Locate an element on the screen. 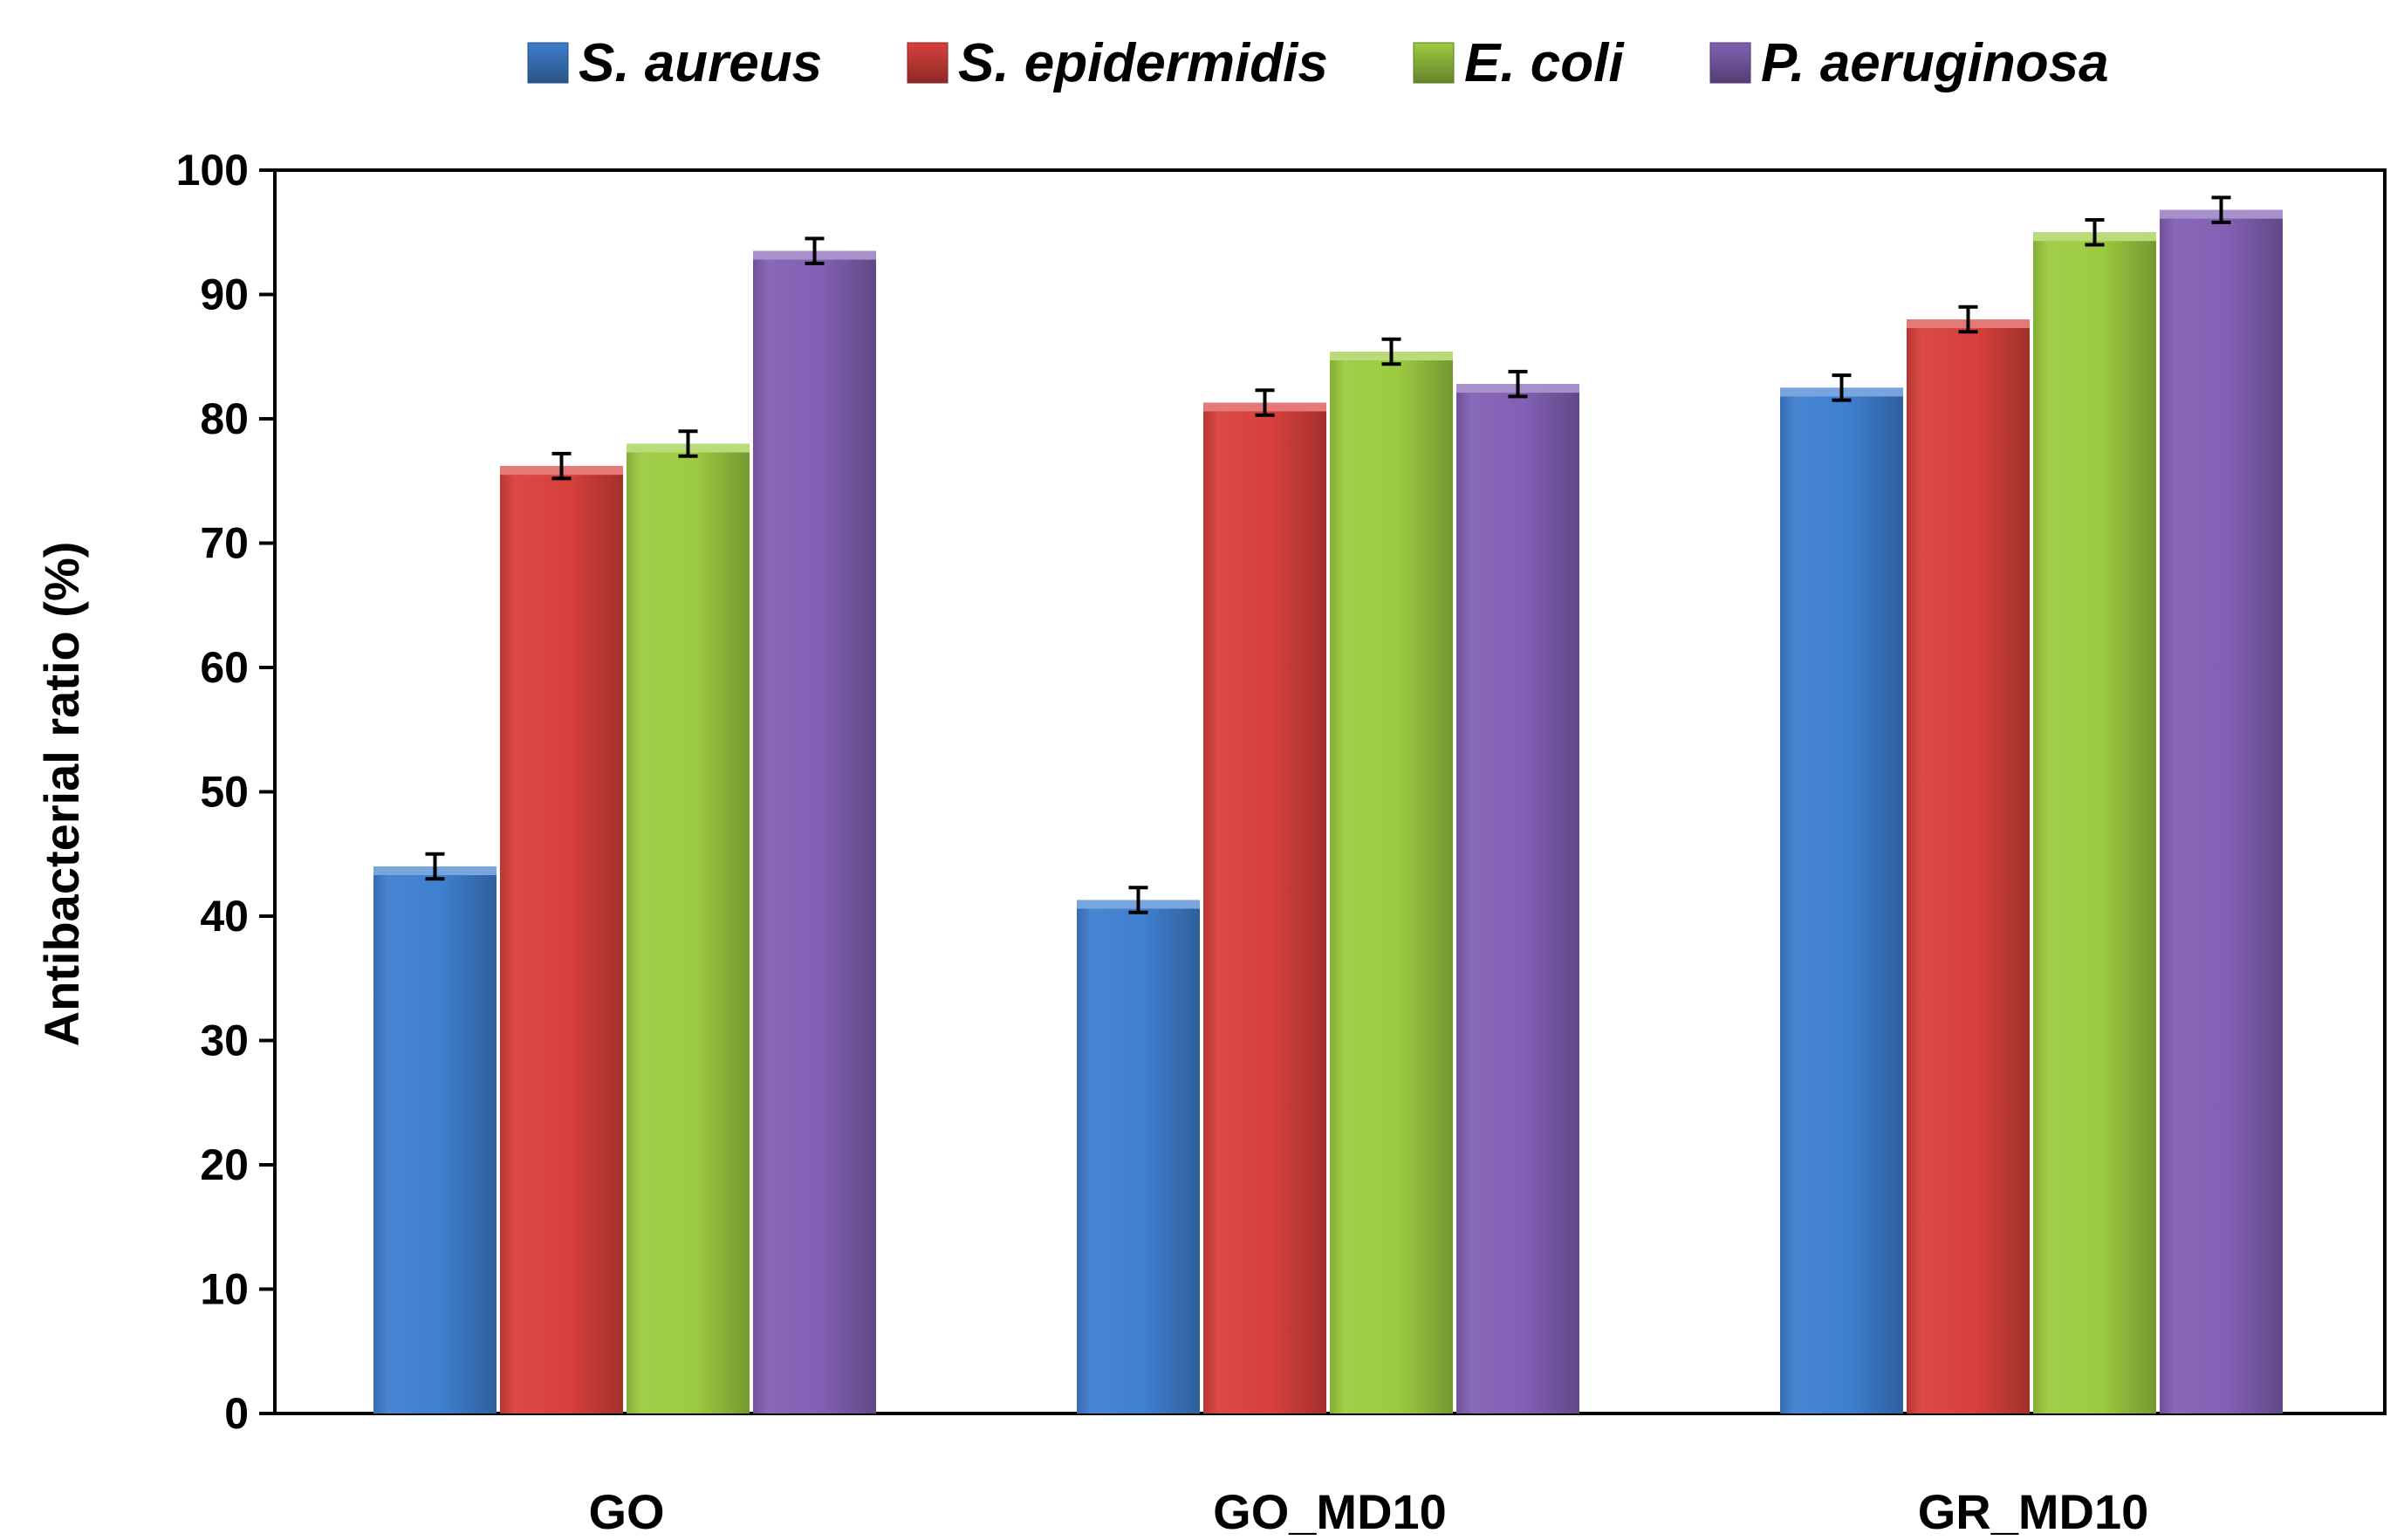  legend-label: P. aeruginosa is located at coordinates (1935, 63).